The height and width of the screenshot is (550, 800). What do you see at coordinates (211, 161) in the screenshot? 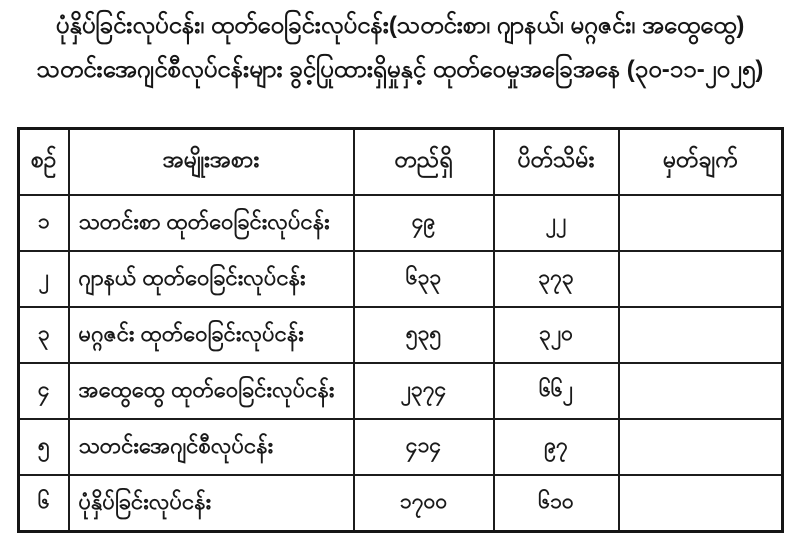
I see `col-header-category: အမျိုးအစား` at bounding box center [211, 161].